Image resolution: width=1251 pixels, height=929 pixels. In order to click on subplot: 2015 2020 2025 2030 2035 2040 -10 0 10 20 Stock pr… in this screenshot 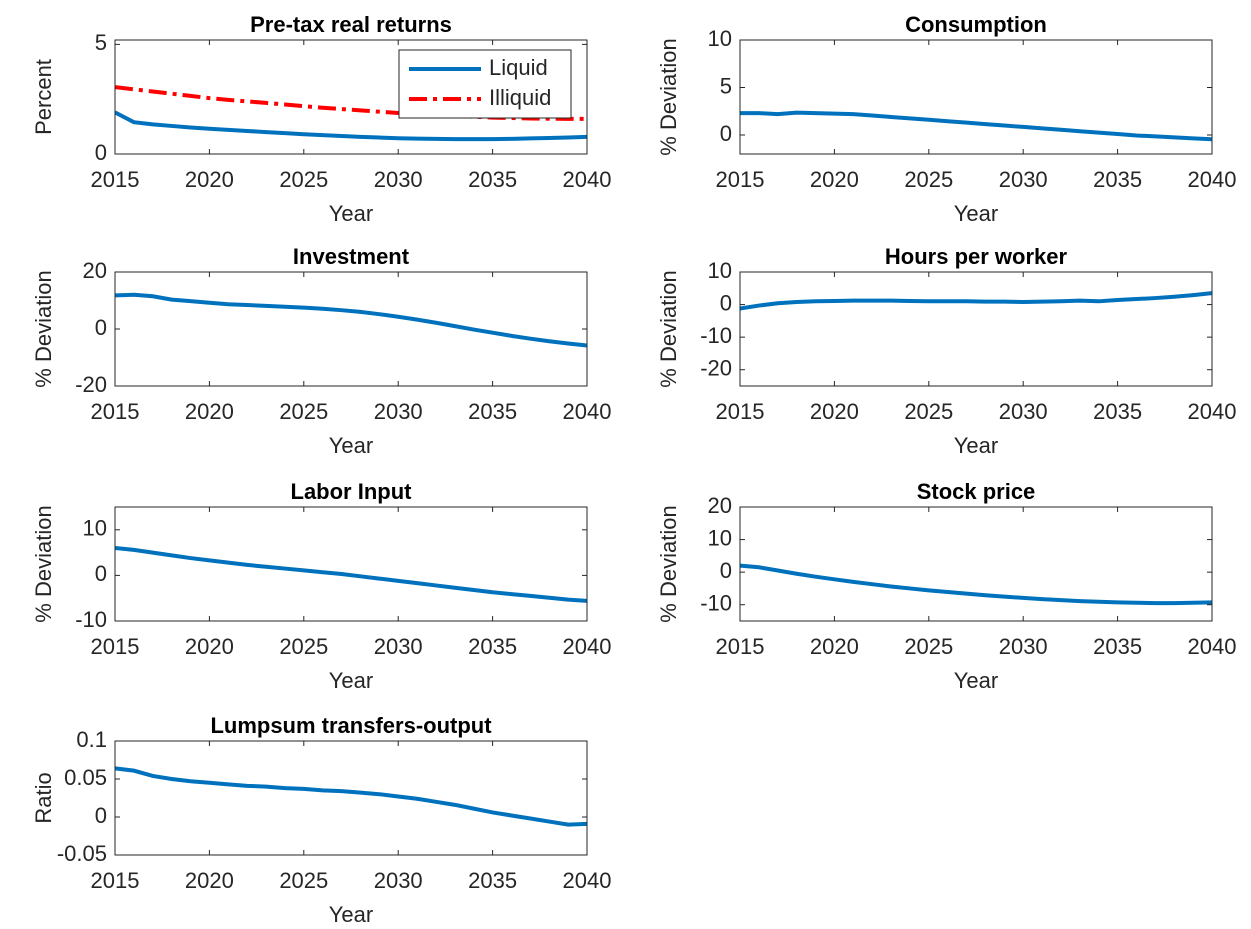, I will do `click(946, 586)`.